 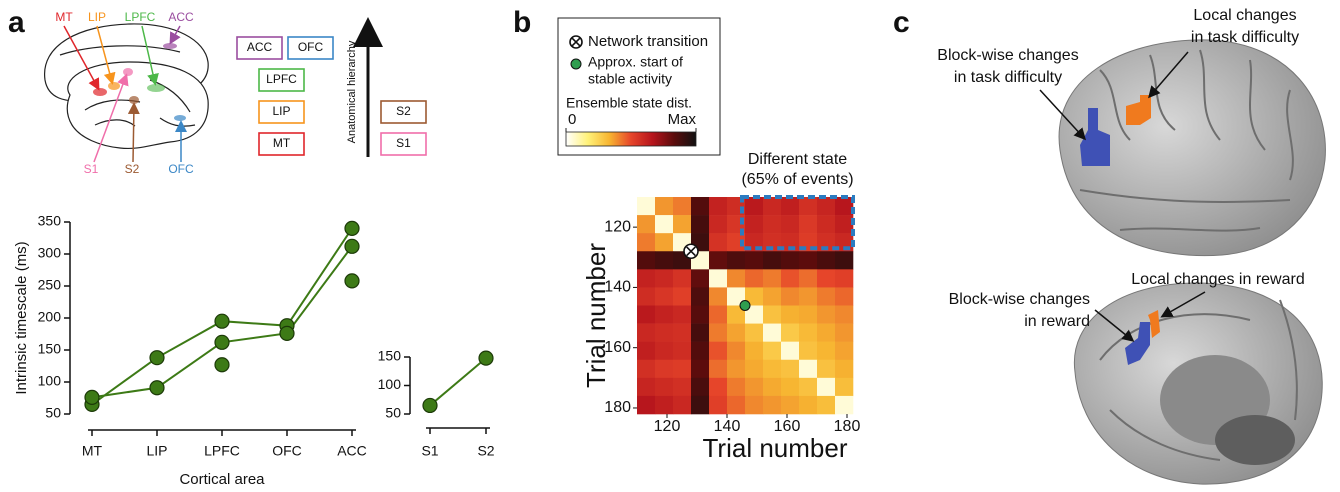 I want to click on brain-sketch, so click(x=126, y=86).